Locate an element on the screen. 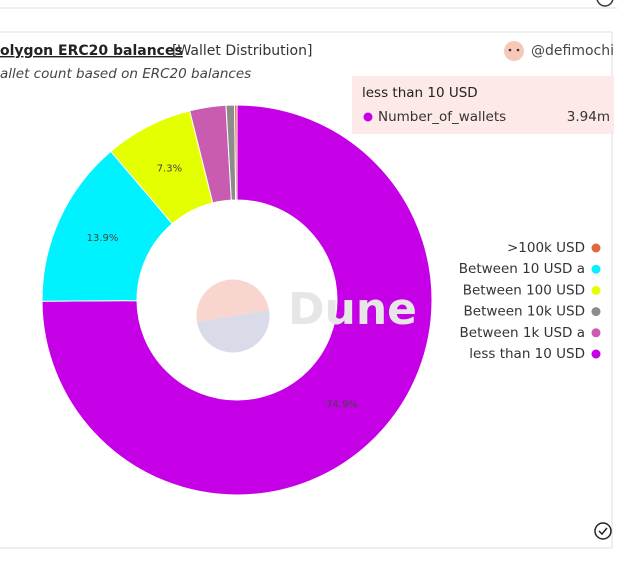  watermark: Dune is located at coordinates (306, 316).